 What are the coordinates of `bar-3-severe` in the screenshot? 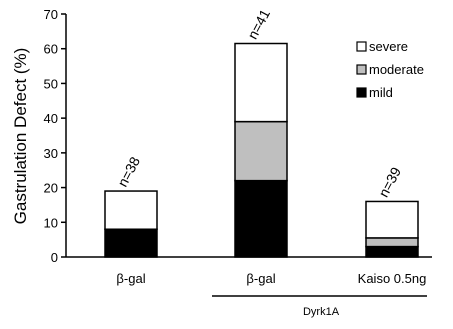 It's located at (392, 219).